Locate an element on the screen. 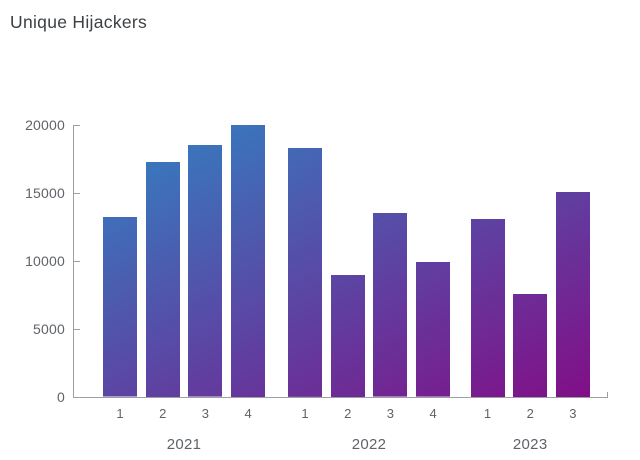 This screenshot has width=640, height=460. y-tick-label: 5000 is located at coordinates (49, 329).